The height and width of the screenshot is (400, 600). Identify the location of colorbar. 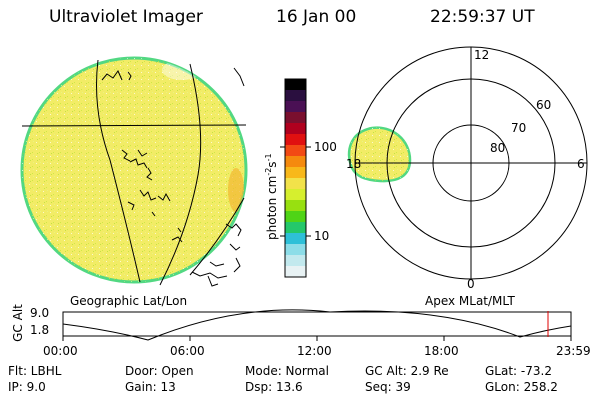
(295, 178).